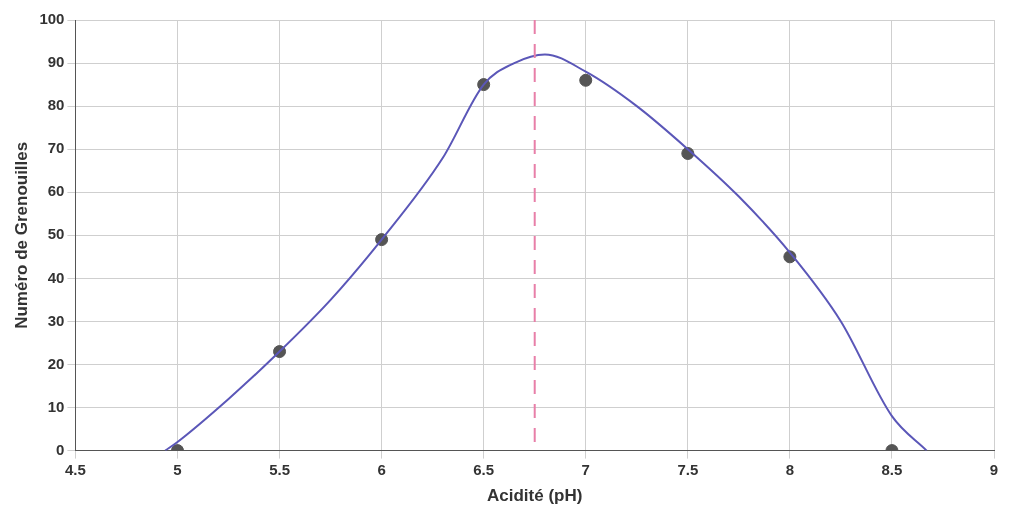  I want to click on y-tick-label: 20, so click(56, 363).